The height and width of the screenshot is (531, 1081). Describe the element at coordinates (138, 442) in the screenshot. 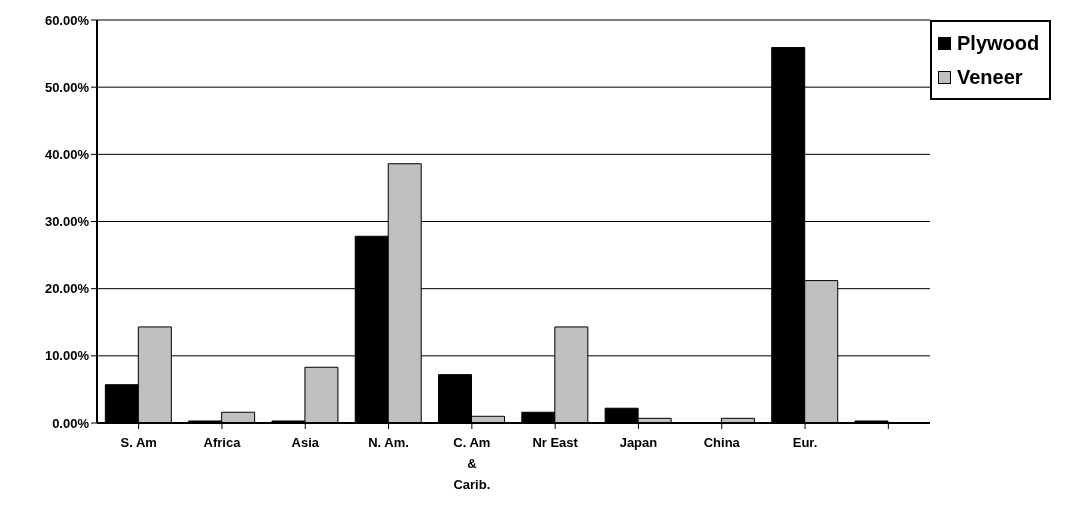

I see `x-tick-label: S. Am` at that location.